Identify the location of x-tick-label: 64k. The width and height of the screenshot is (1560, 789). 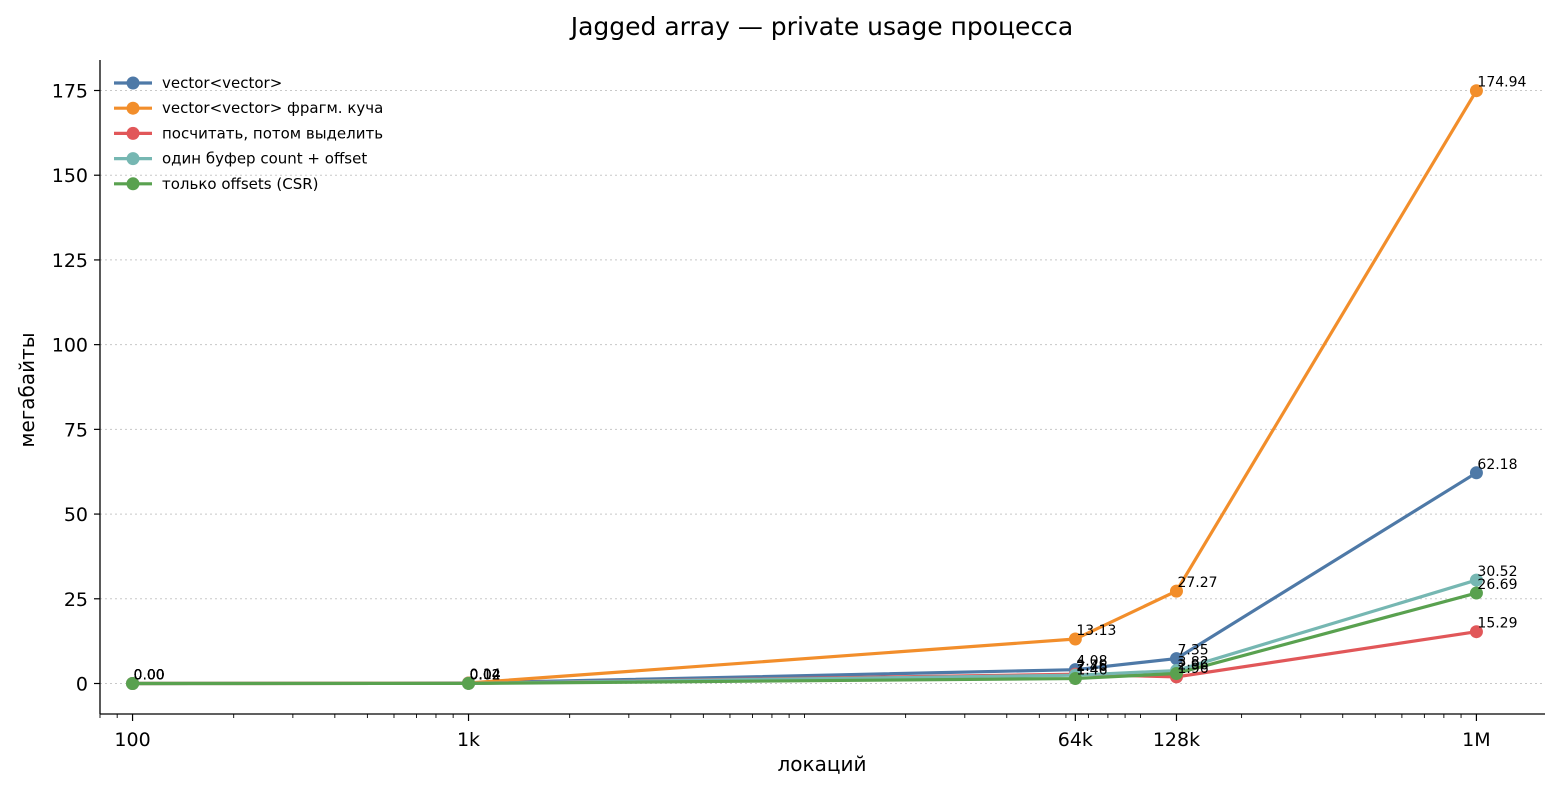
(1075, 740).